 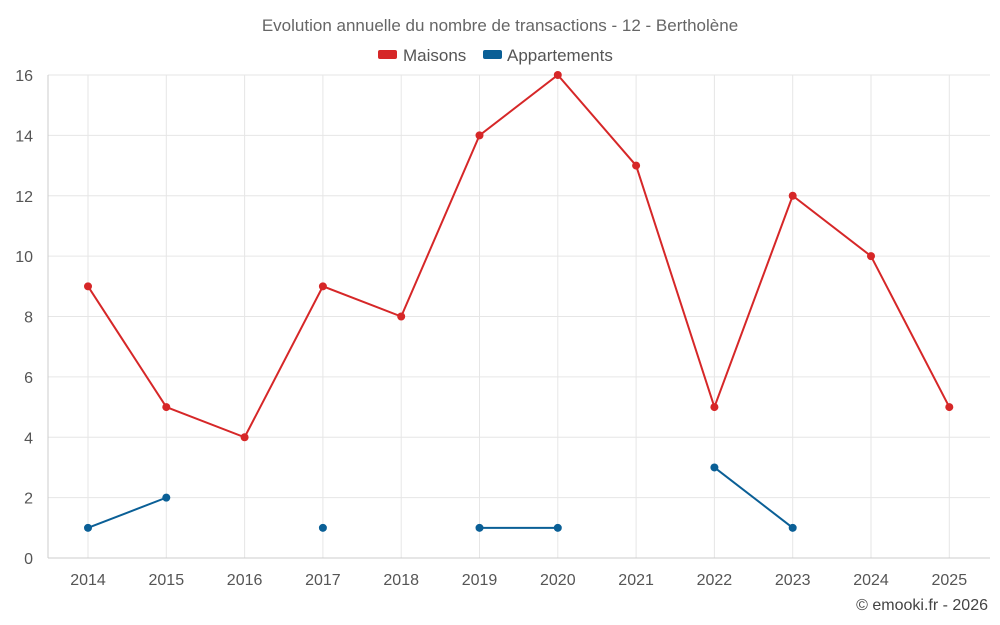 I want to click on x-tick-label: 2024, so click(x=871, y=580).